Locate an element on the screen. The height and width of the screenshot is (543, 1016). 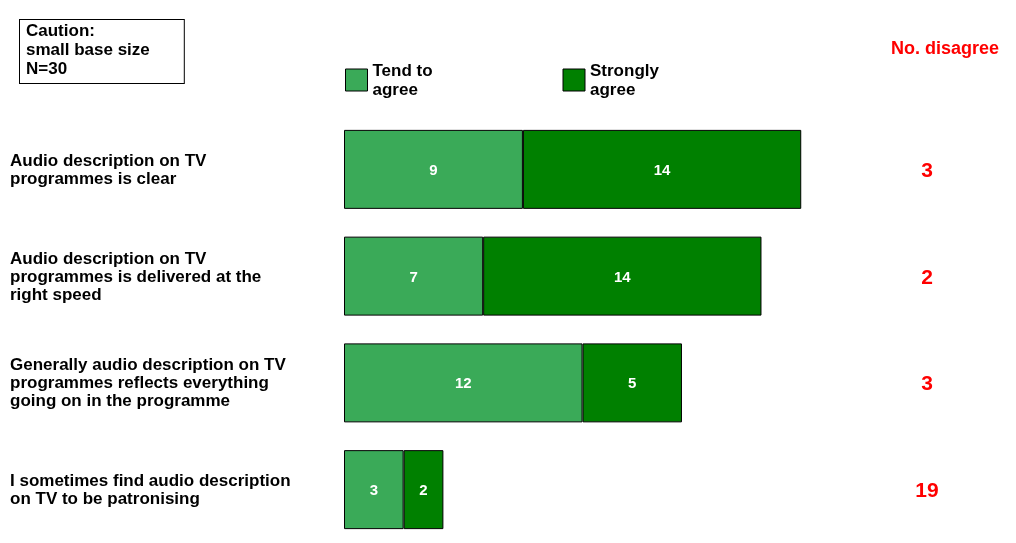
y-tick-label: Audio description on TV programmes is clear is located at coordinates (111, 169).